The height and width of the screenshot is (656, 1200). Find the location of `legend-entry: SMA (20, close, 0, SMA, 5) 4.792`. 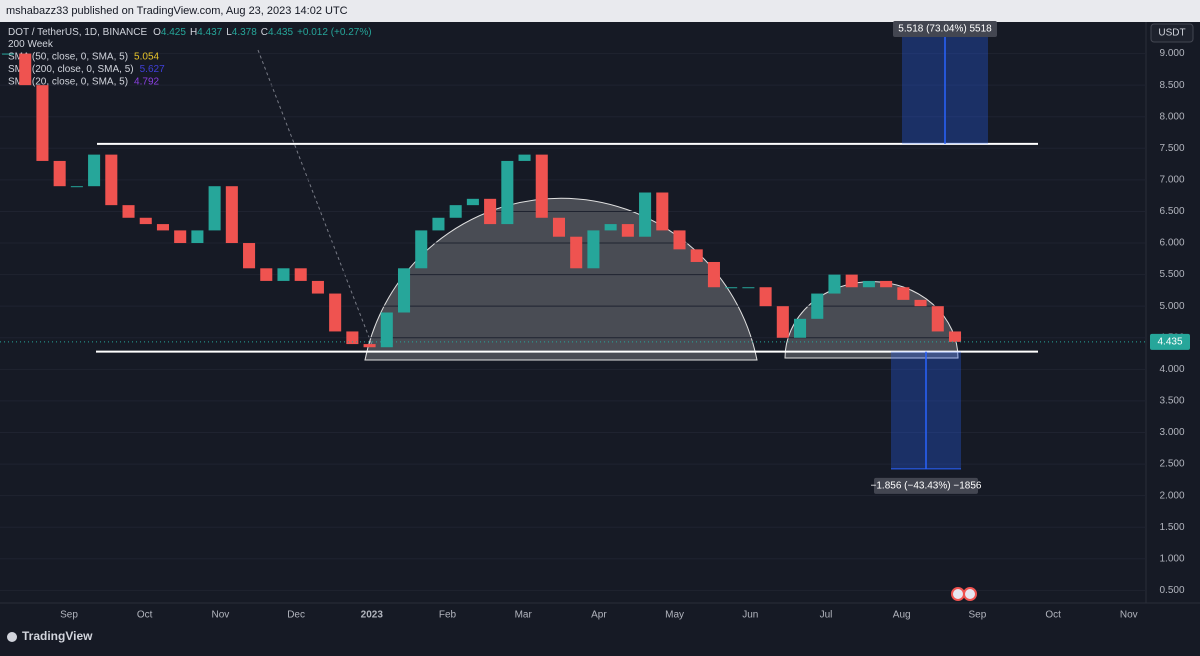

legend-entry: SMA (20, close, 0, SMA, 5) 4.792 is located at coordinates (84, 81).